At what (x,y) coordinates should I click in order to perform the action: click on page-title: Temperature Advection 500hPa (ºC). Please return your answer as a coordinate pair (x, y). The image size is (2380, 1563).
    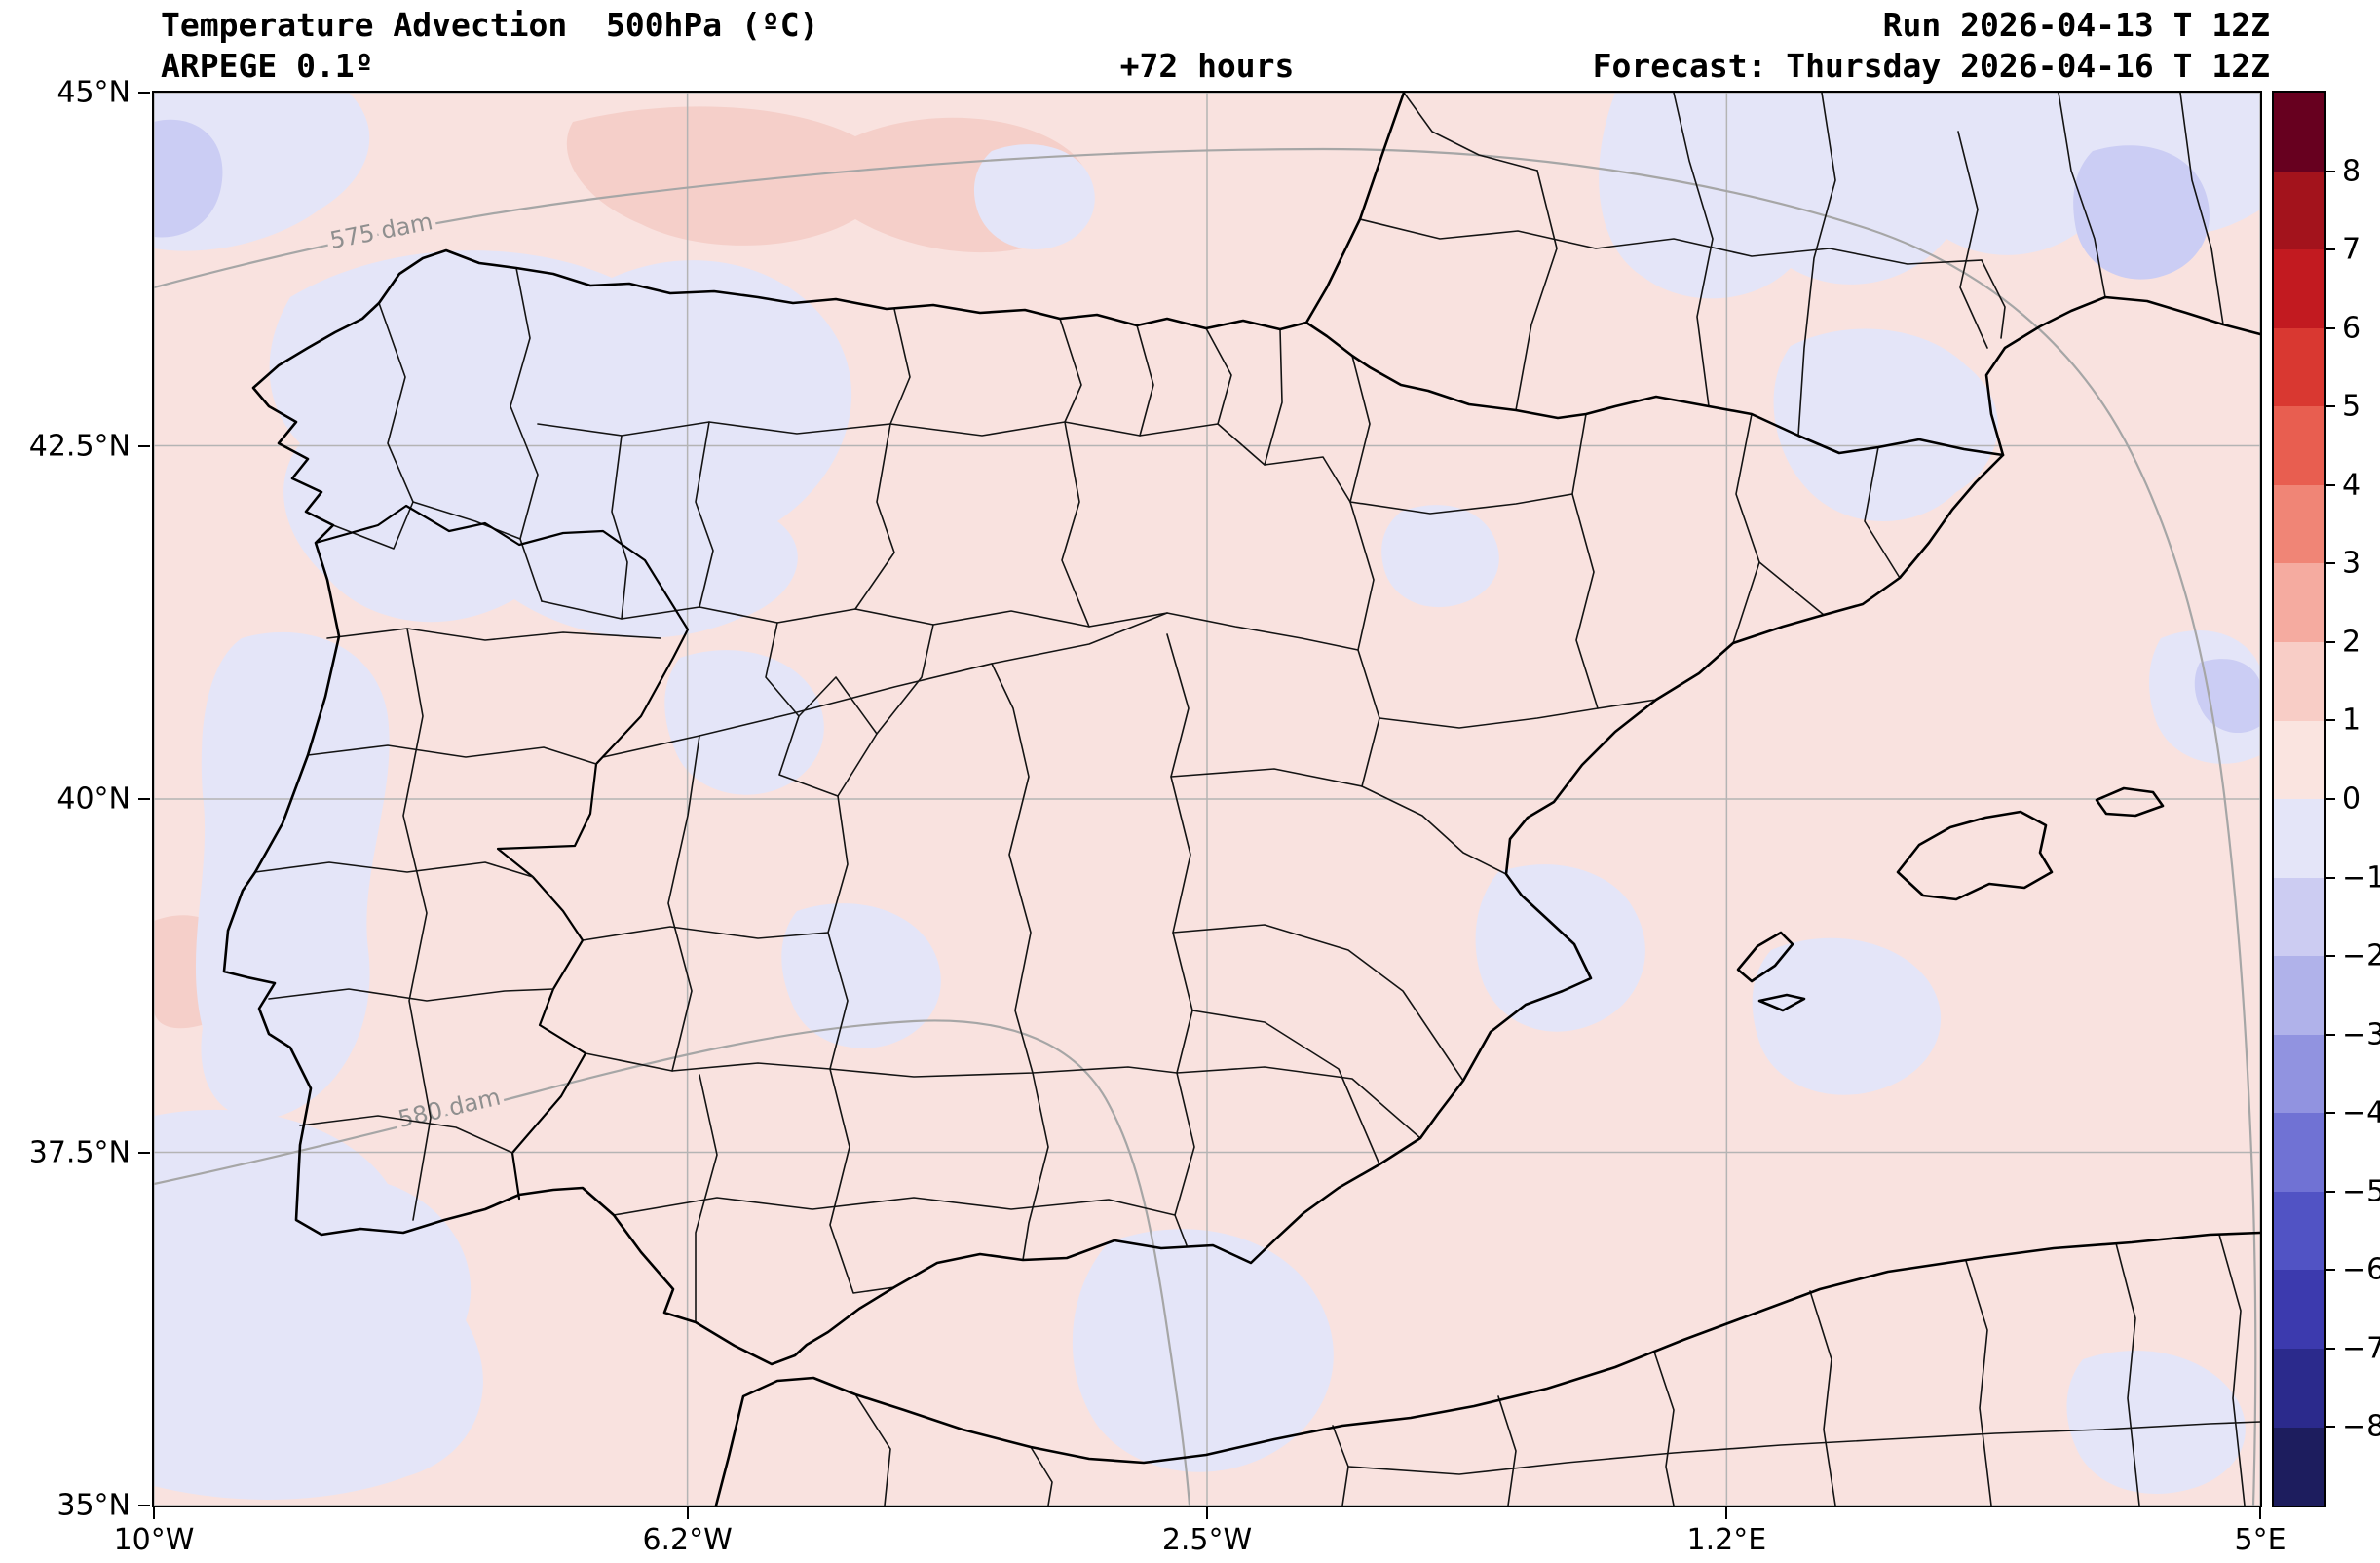
    Looking at the image, I should click on (490, 25).